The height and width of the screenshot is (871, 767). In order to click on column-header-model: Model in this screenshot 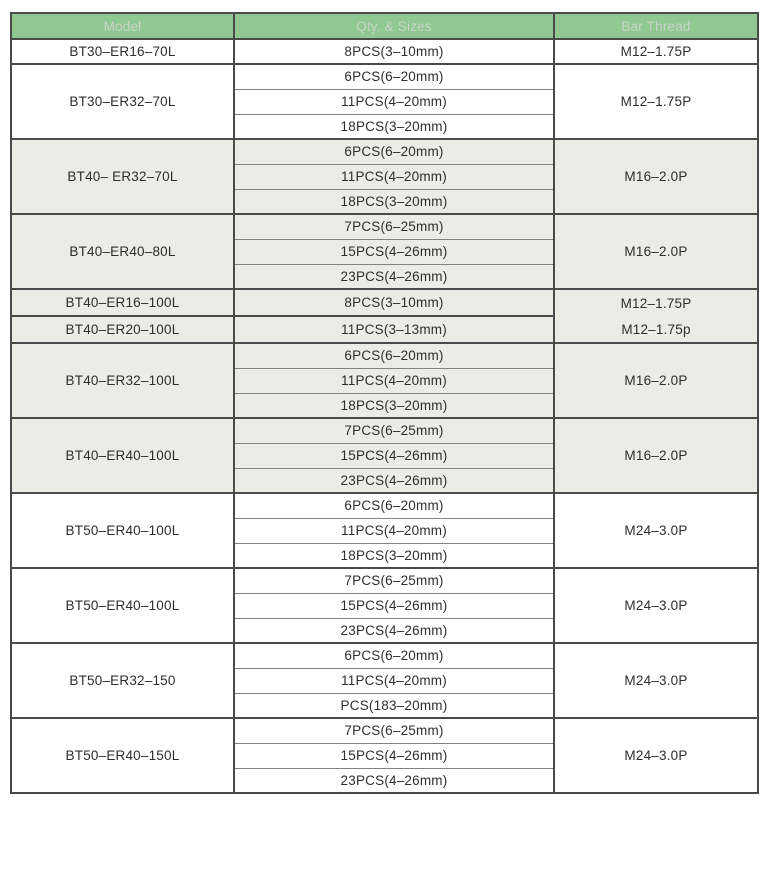, I will do `click(122, 26)`.